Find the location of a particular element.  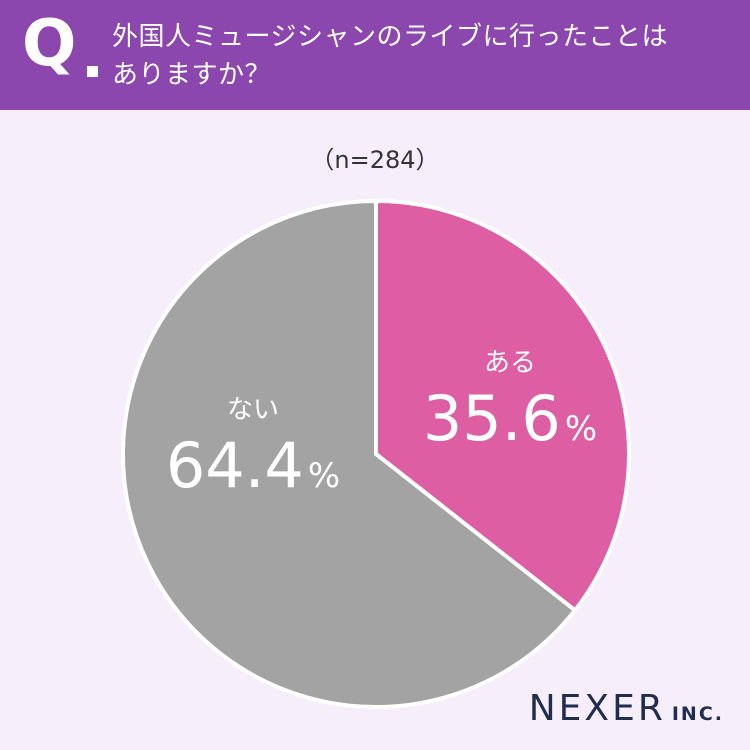

logo-sub-text: INC. is located at coordinates (697, 714).